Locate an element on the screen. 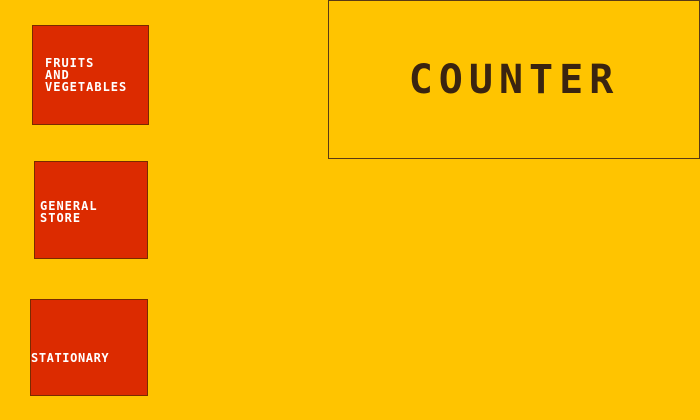 The width and height of the screenshot is (700, 420). stationary-button: STATIONARY is located at coordinates (89, 347).